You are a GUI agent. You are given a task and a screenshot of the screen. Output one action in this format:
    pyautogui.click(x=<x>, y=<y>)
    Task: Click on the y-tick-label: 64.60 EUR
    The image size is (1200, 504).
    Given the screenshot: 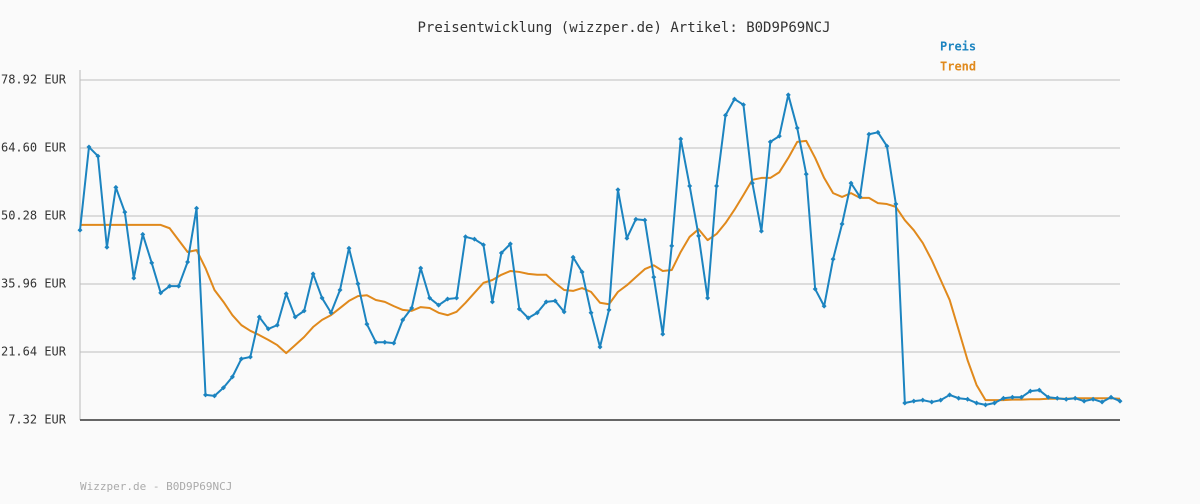 What is the action you would take?
    pyautogui.click(x=34, y=148)
    